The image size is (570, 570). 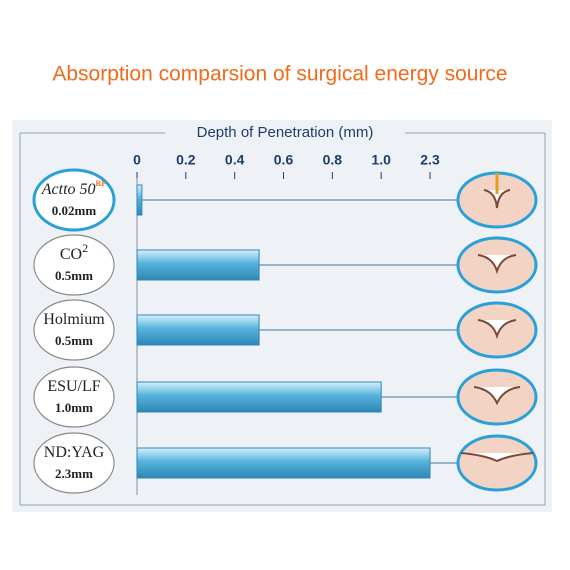 I want to click on x-axis-label: Depth of Penetration (mm), so click(x=285, y=132).